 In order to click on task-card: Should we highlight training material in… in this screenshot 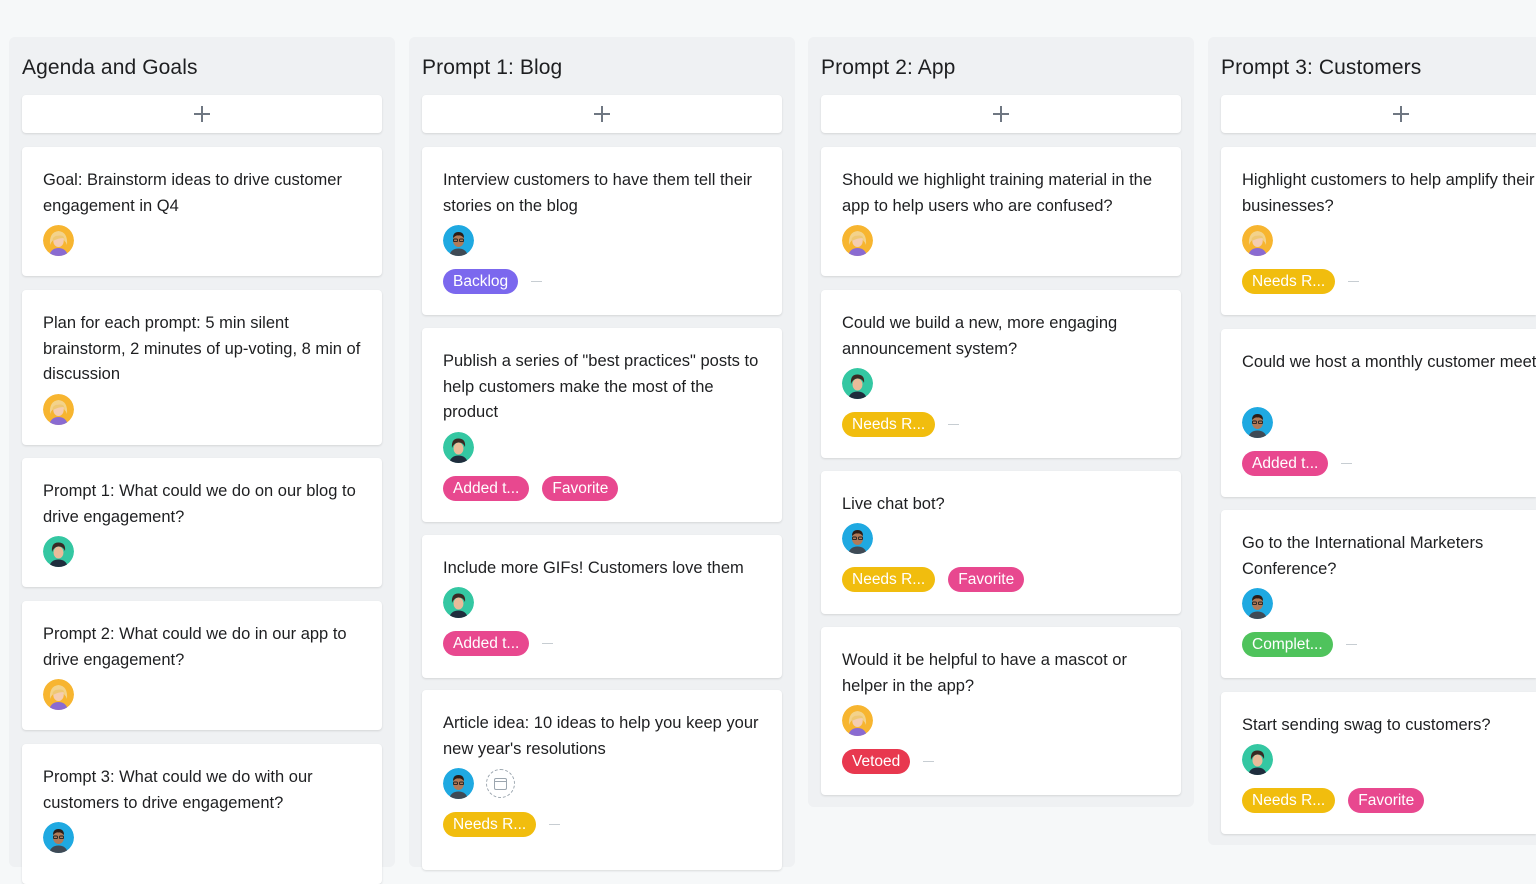, I will do `click(1001, 211)`.